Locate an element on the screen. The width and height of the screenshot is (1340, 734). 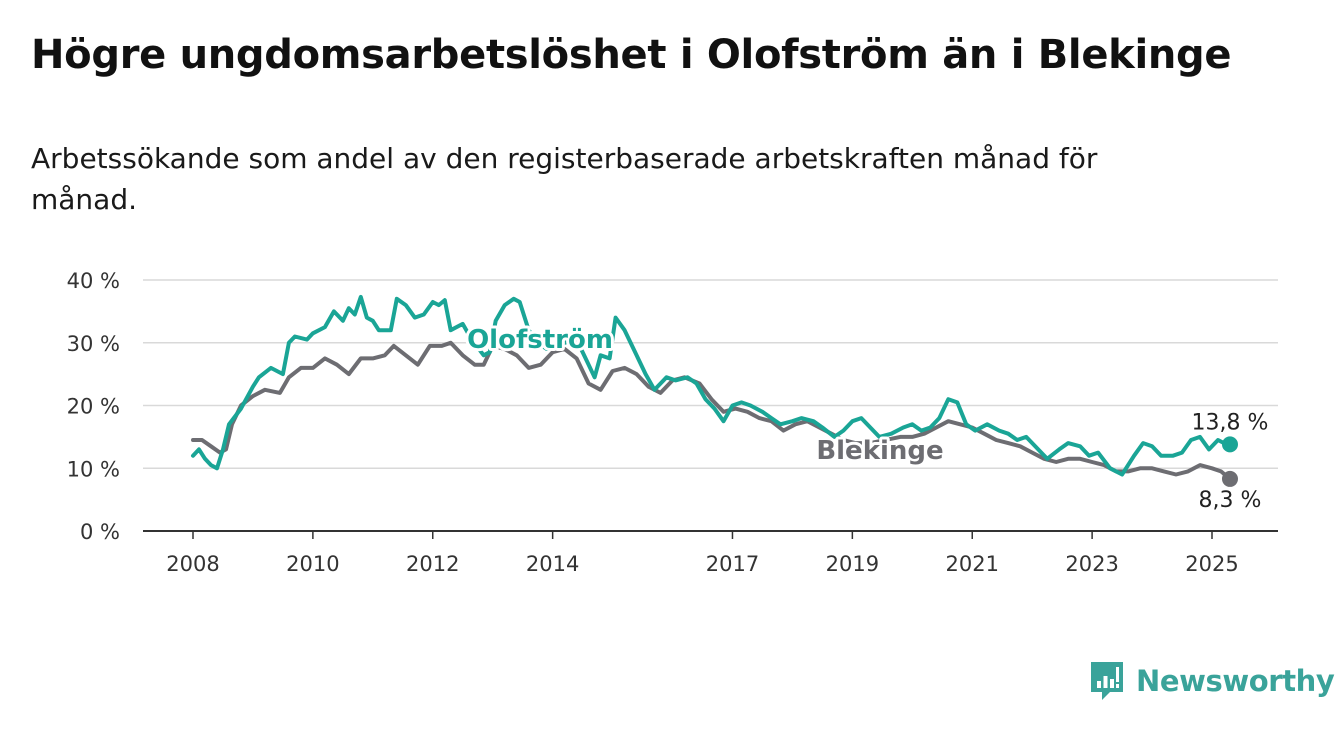
series-label-blekinge: Blekinge is located at coordinates (879, 451).